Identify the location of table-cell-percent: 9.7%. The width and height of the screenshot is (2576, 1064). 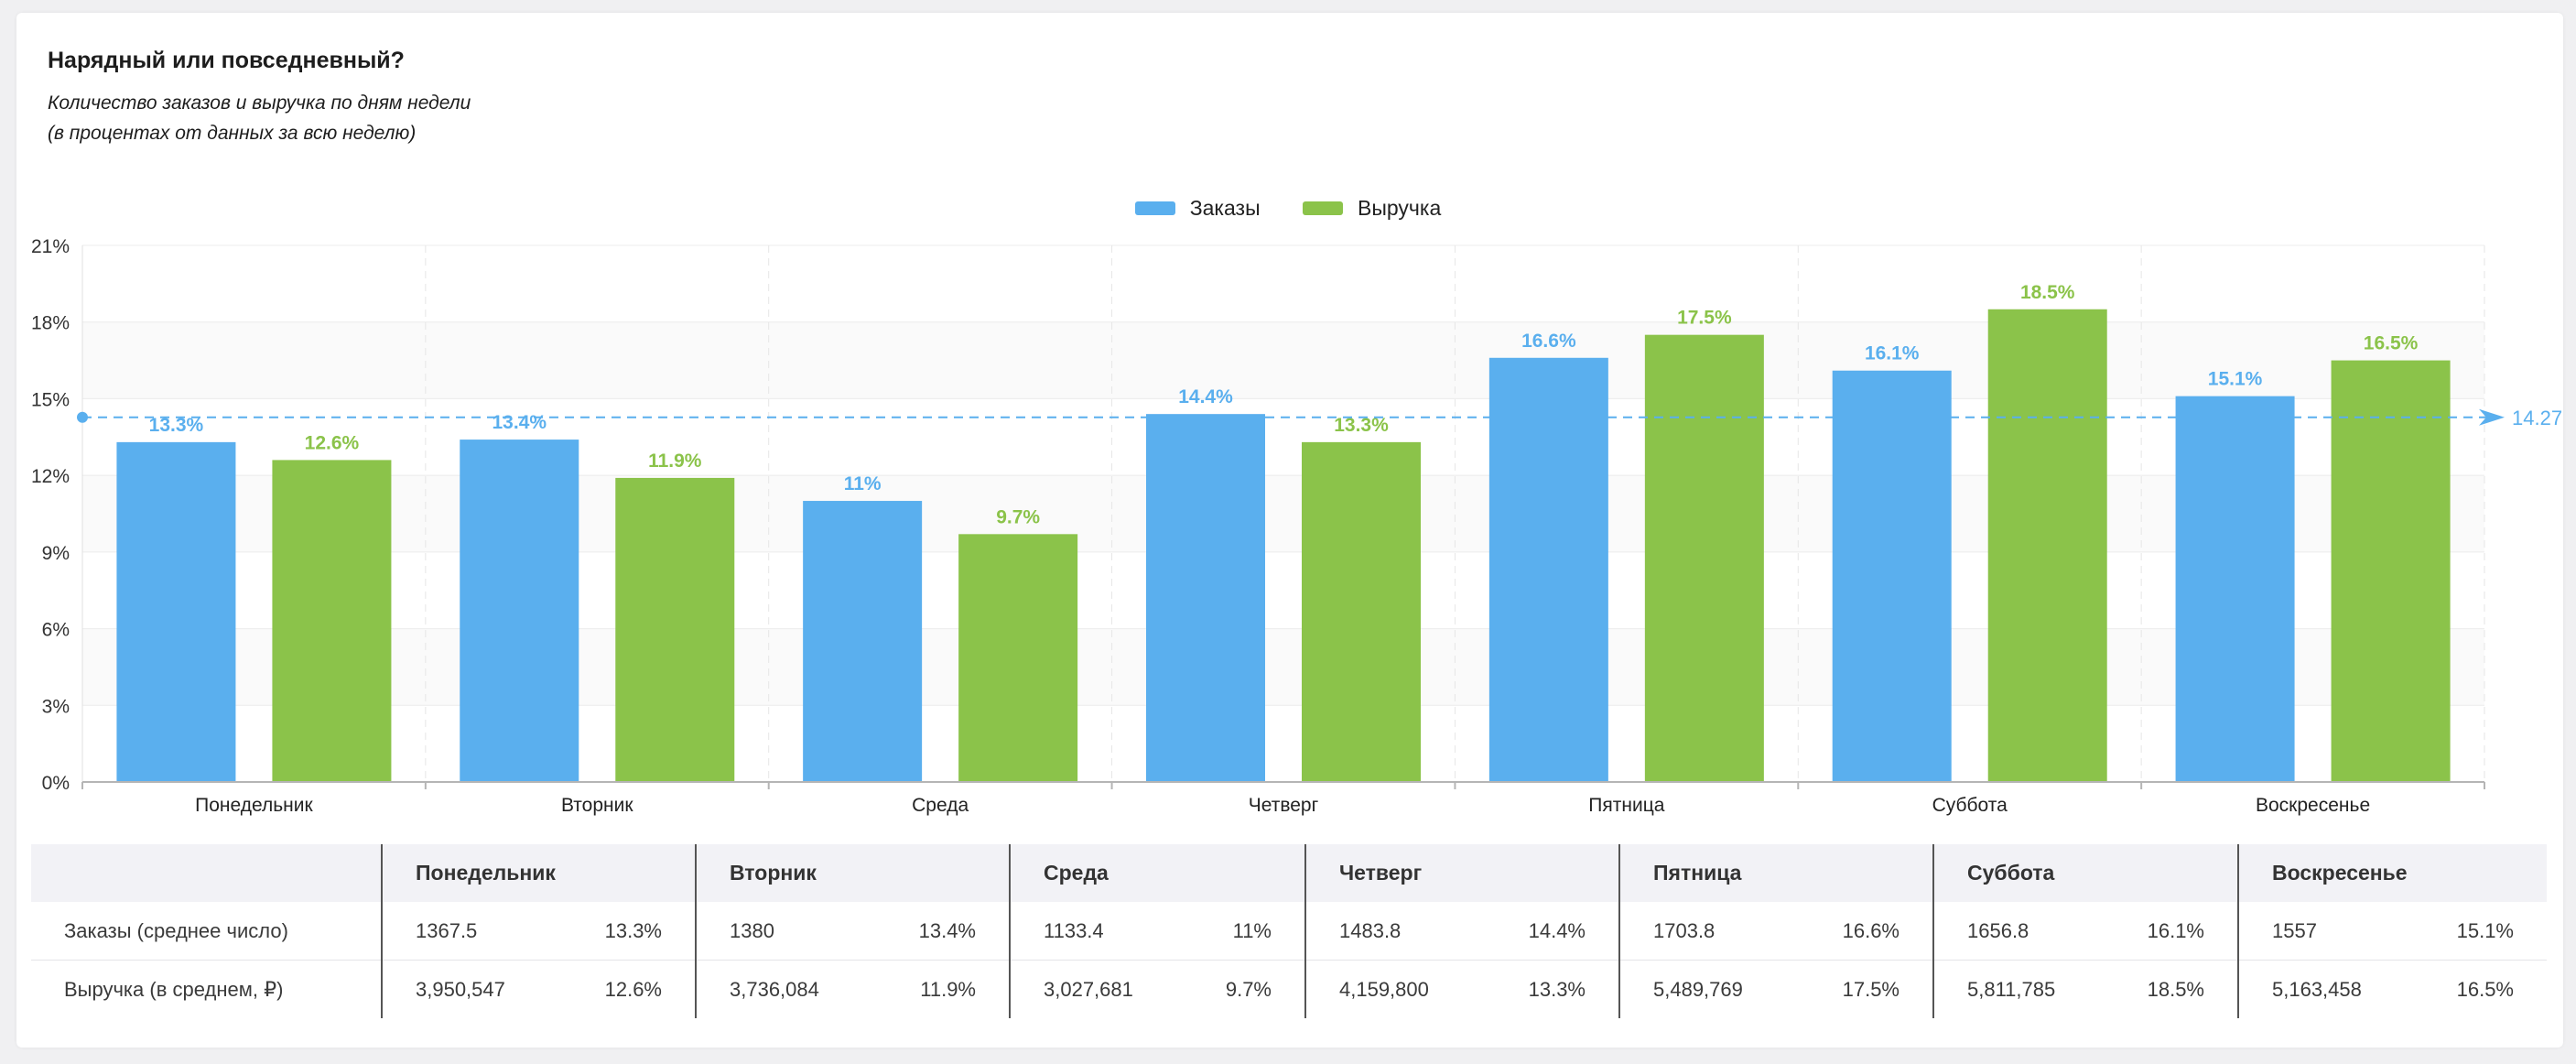
(1249, 989).